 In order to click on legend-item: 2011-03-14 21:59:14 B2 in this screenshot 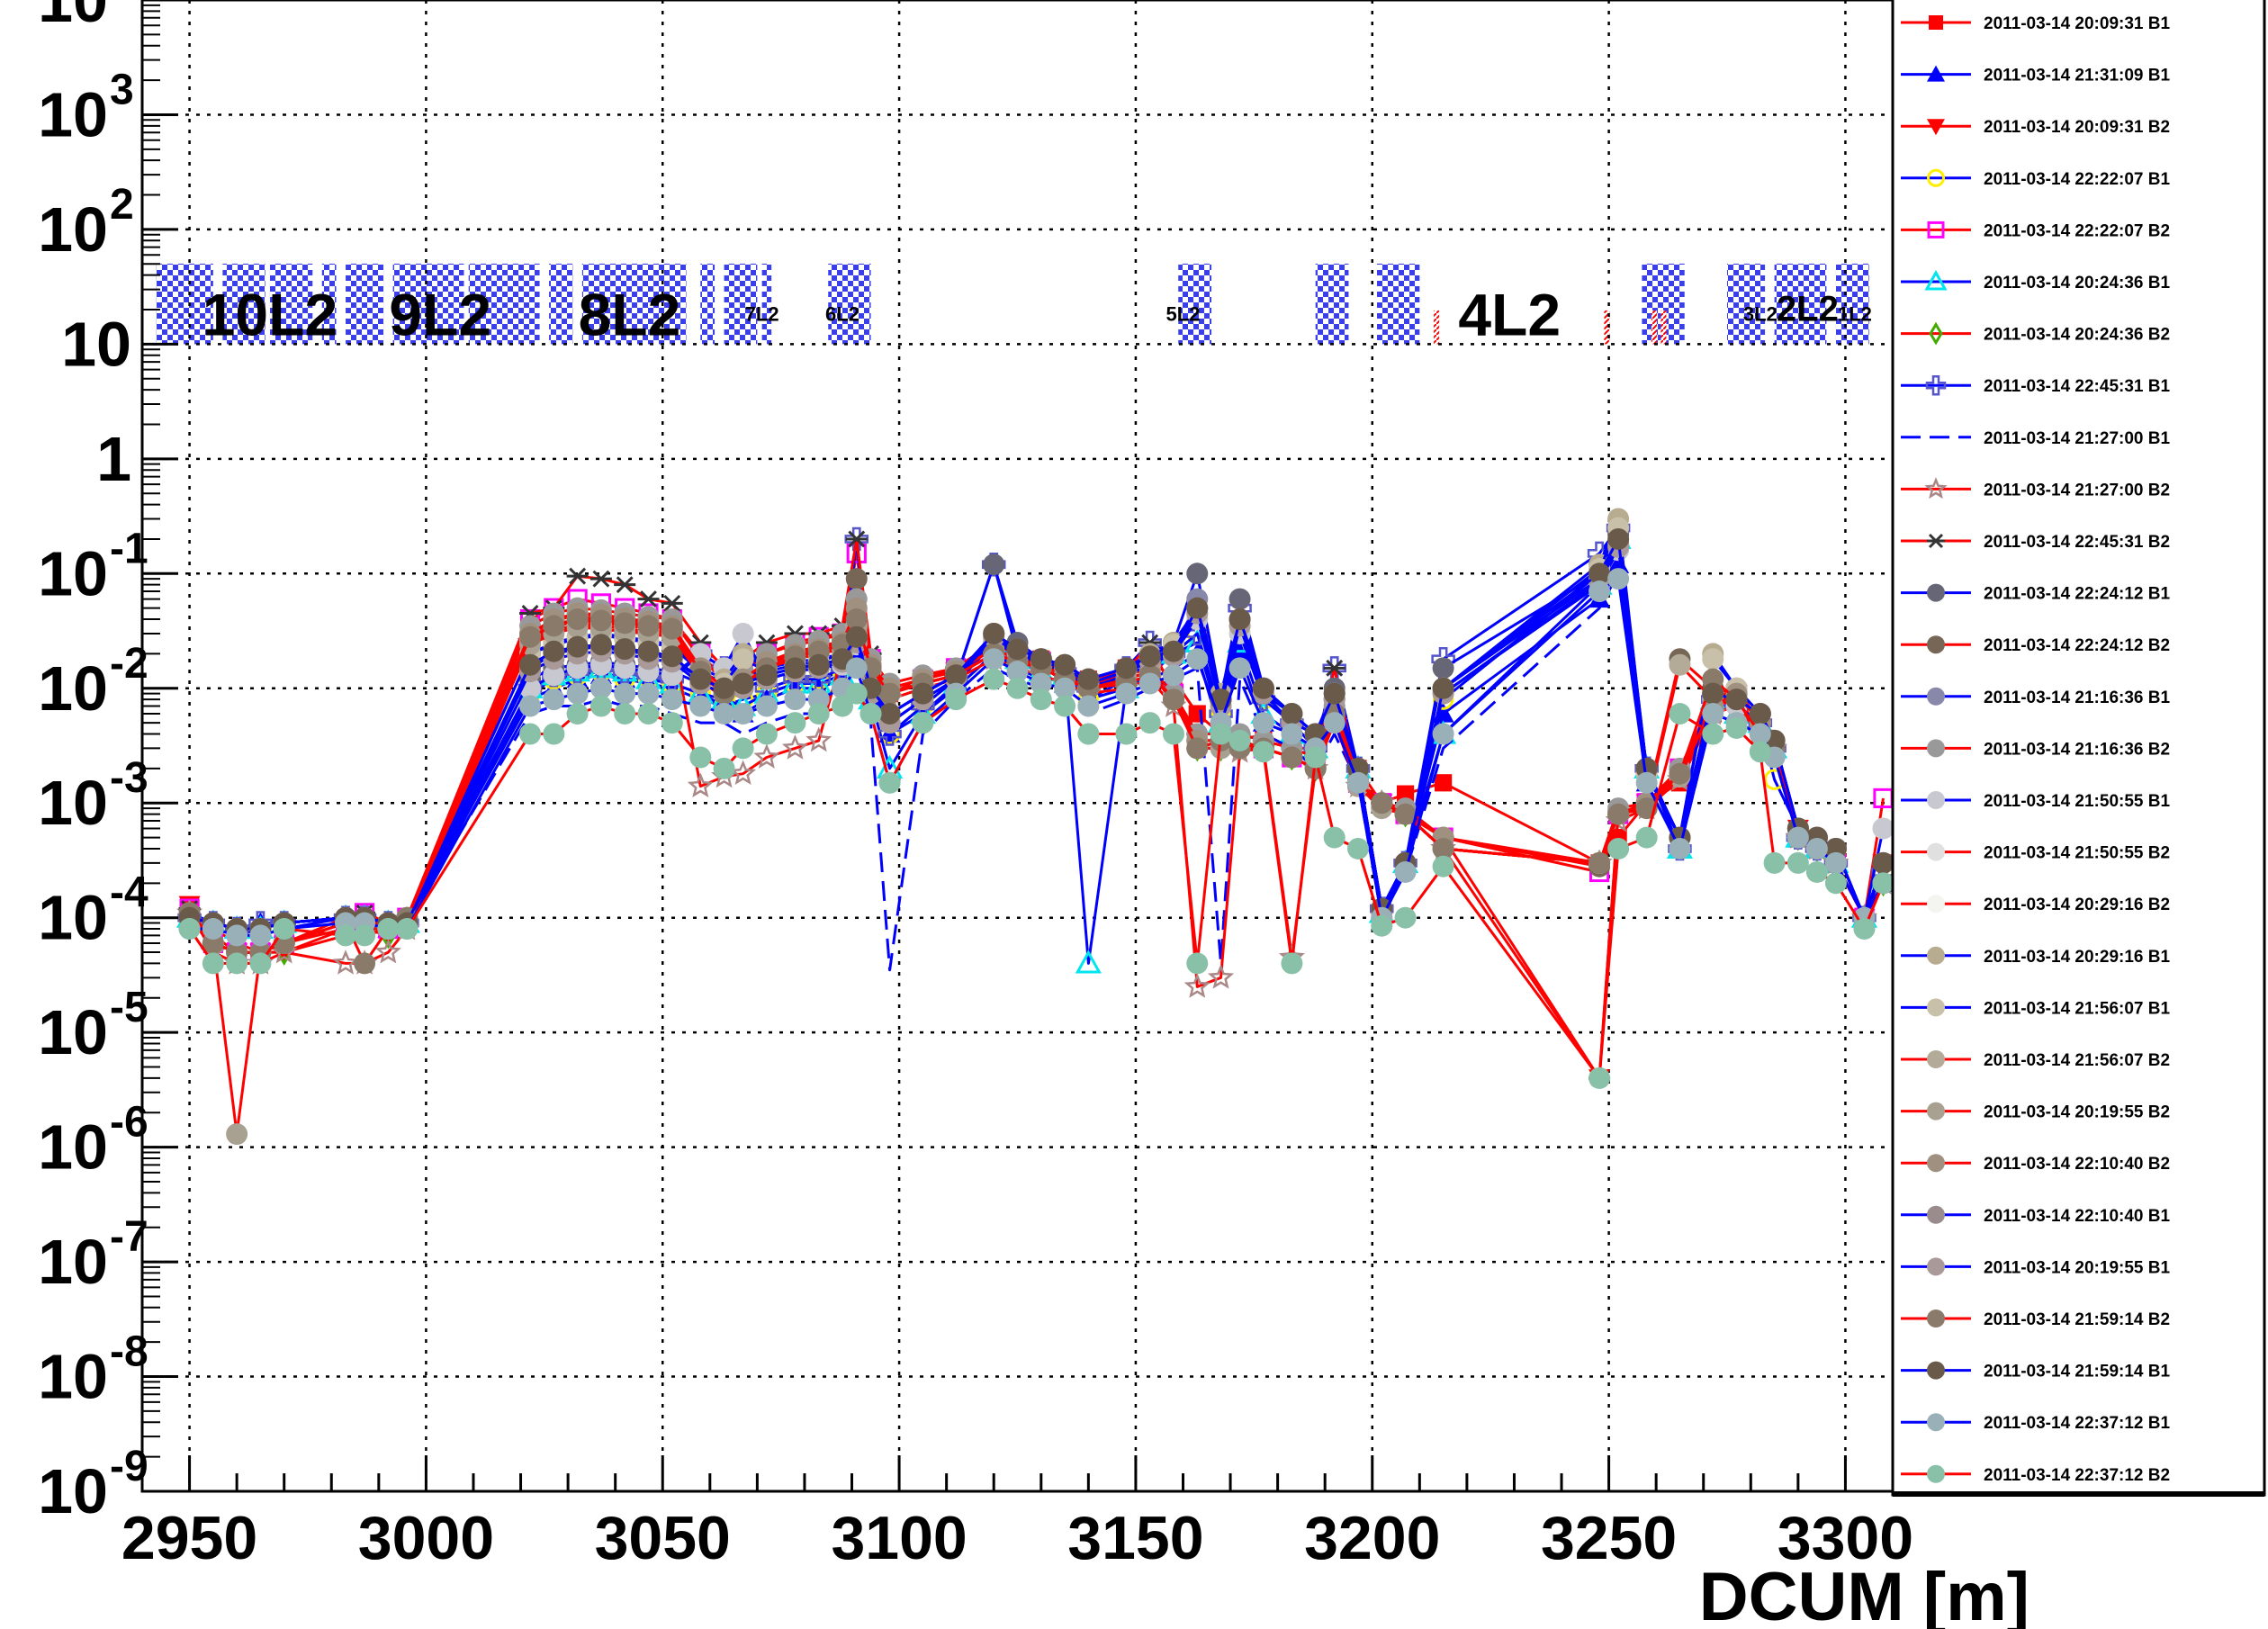, I will do `click(2036, 1319)`.